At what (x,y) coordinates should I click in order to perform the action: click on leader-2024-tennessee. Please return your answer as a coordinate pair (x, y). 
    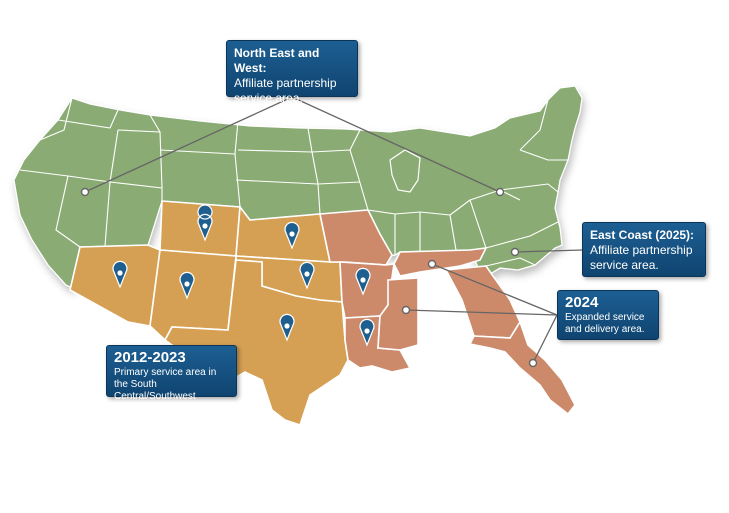
    Looking at the image, I should click on (494, 289).